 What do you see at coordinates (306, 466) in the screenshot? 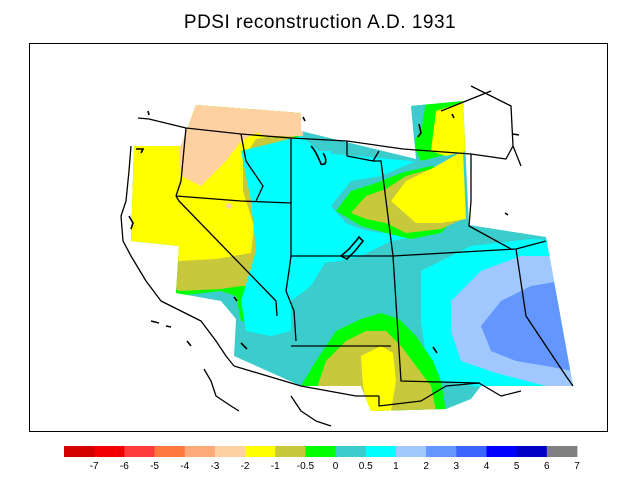
I see `legend-tick-label: -0.5` at bounding box center [306, 466].